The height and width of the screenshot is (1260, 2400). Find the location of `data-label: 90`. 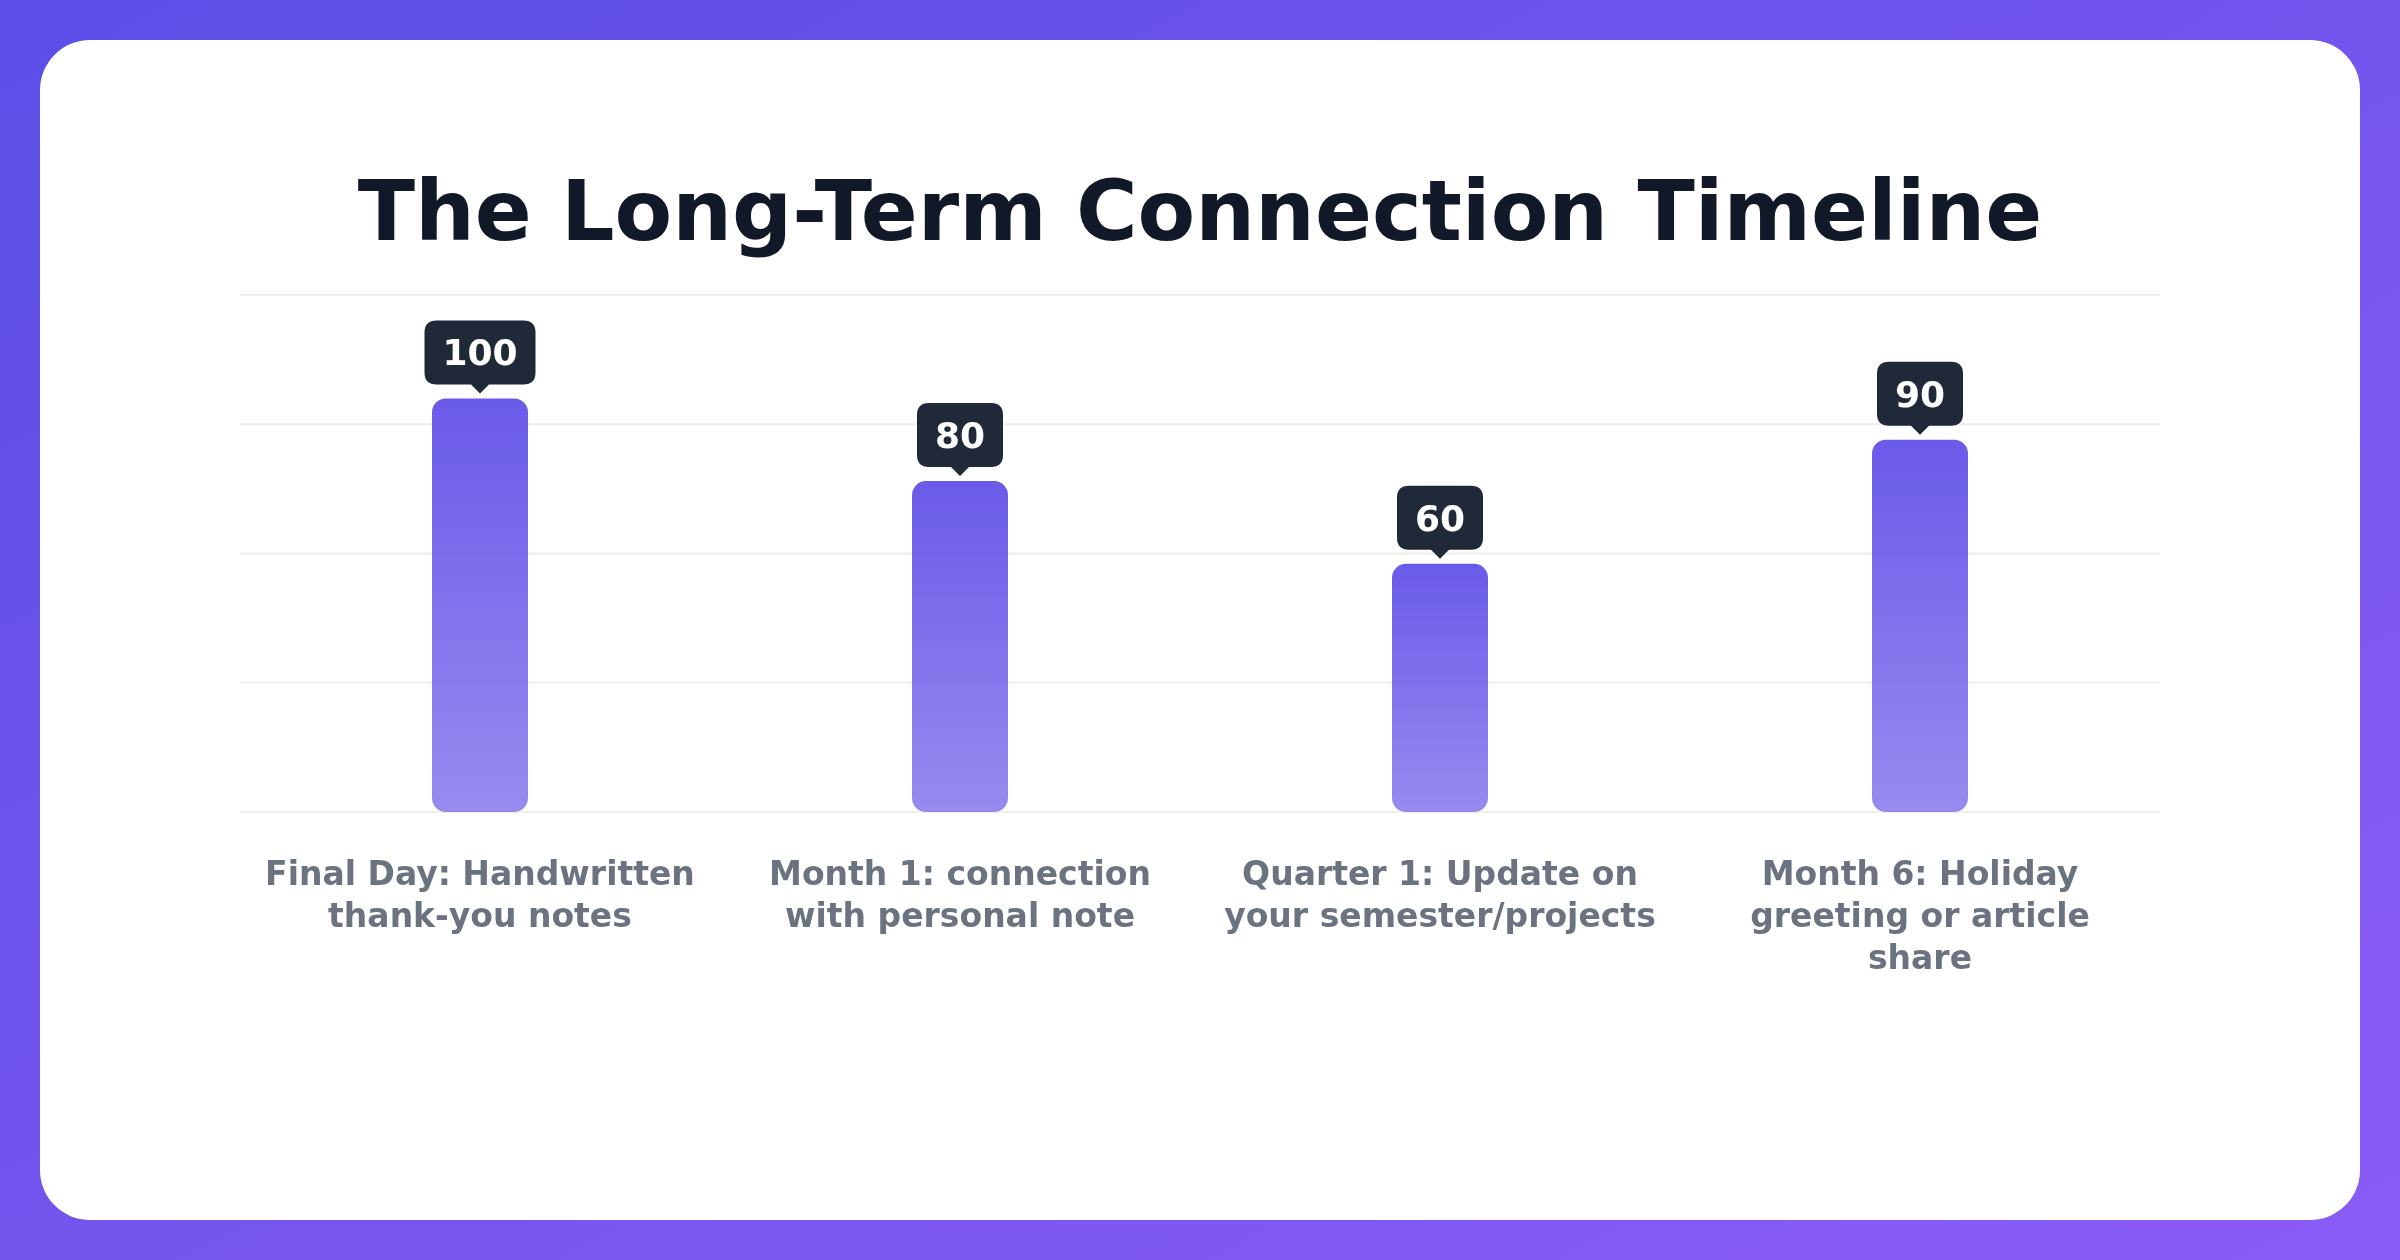

data-label: 90 is located at coordinates (1920, 394).